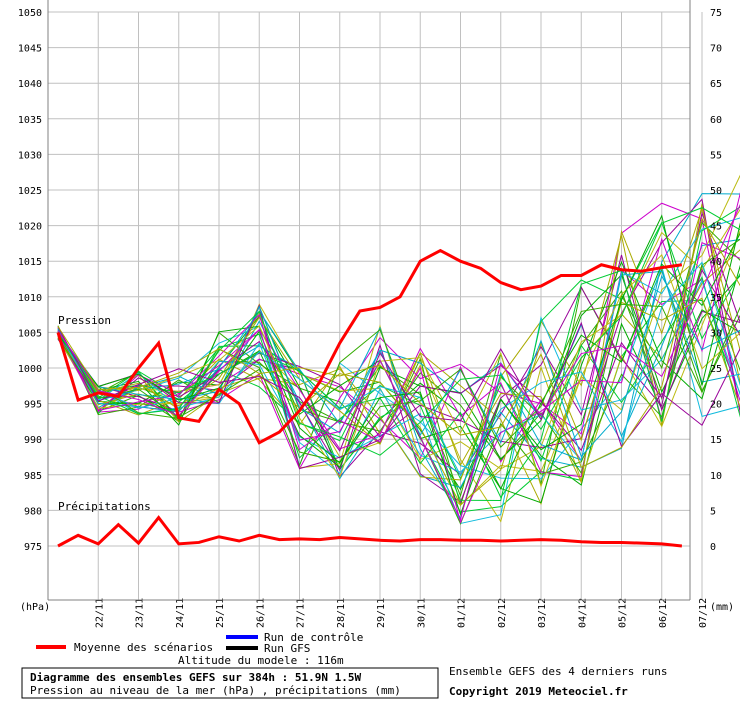  What do you see at coordinates (33, 440) in the screenshot?
I see `left-tick-label: 990` at bounding box center [33, 440].